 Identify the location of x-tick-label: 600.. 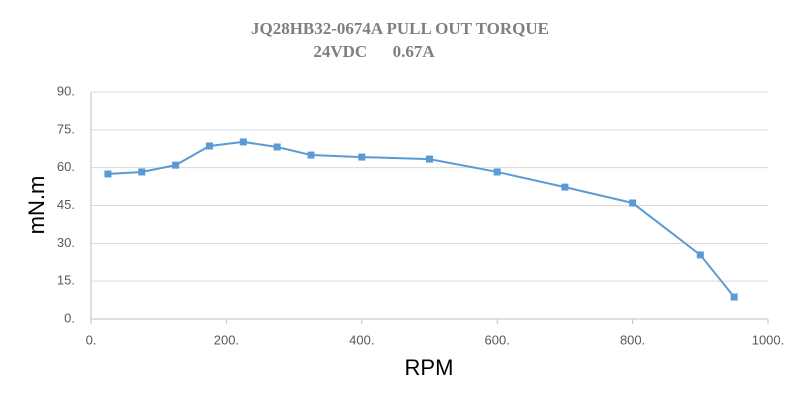
(497, 339).